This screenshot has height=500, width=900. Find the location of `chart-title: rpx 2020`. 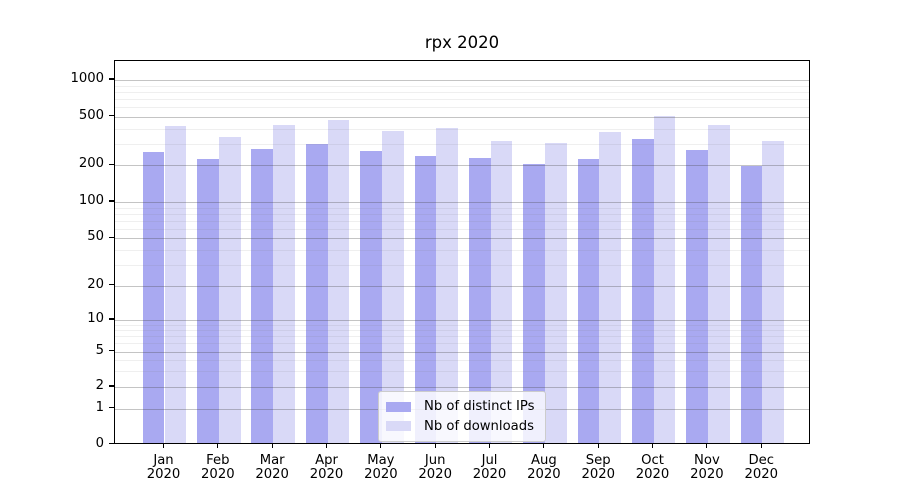

chart-title: rpx 2020 is located at coordinates (462, 42).